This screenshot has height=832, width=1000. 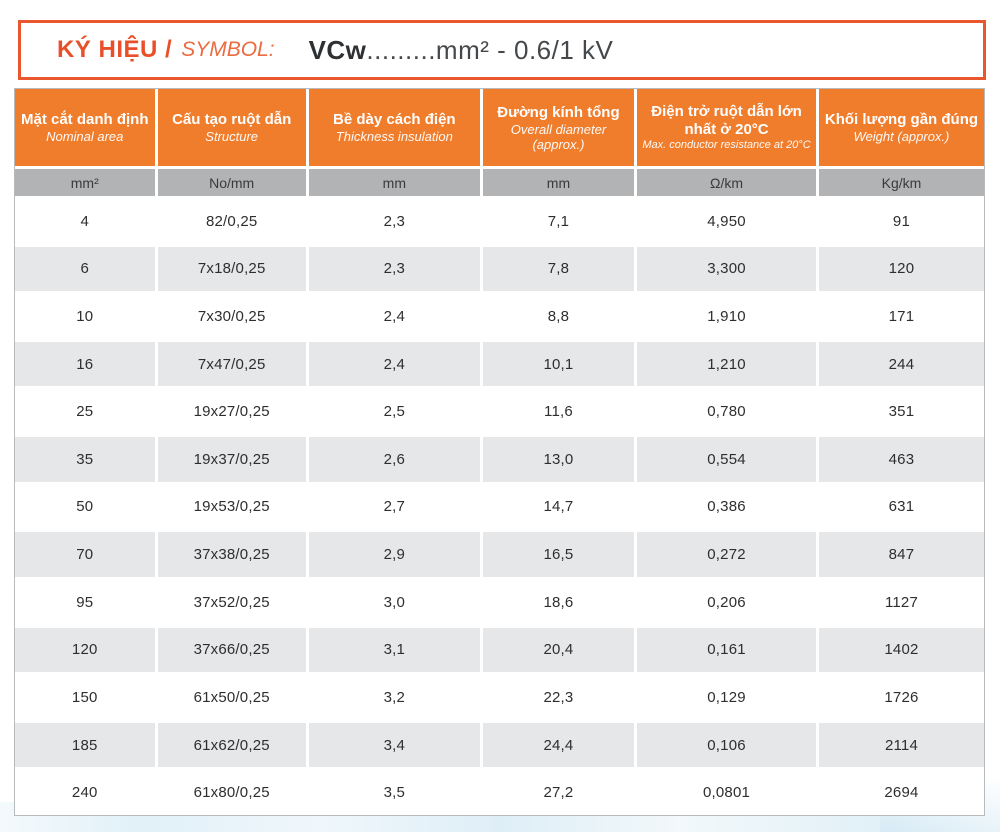 What do you see at coordinates (558, 792) in the screenshot?
I see `table-cell: 27,2` at bounding box center [558, 792].